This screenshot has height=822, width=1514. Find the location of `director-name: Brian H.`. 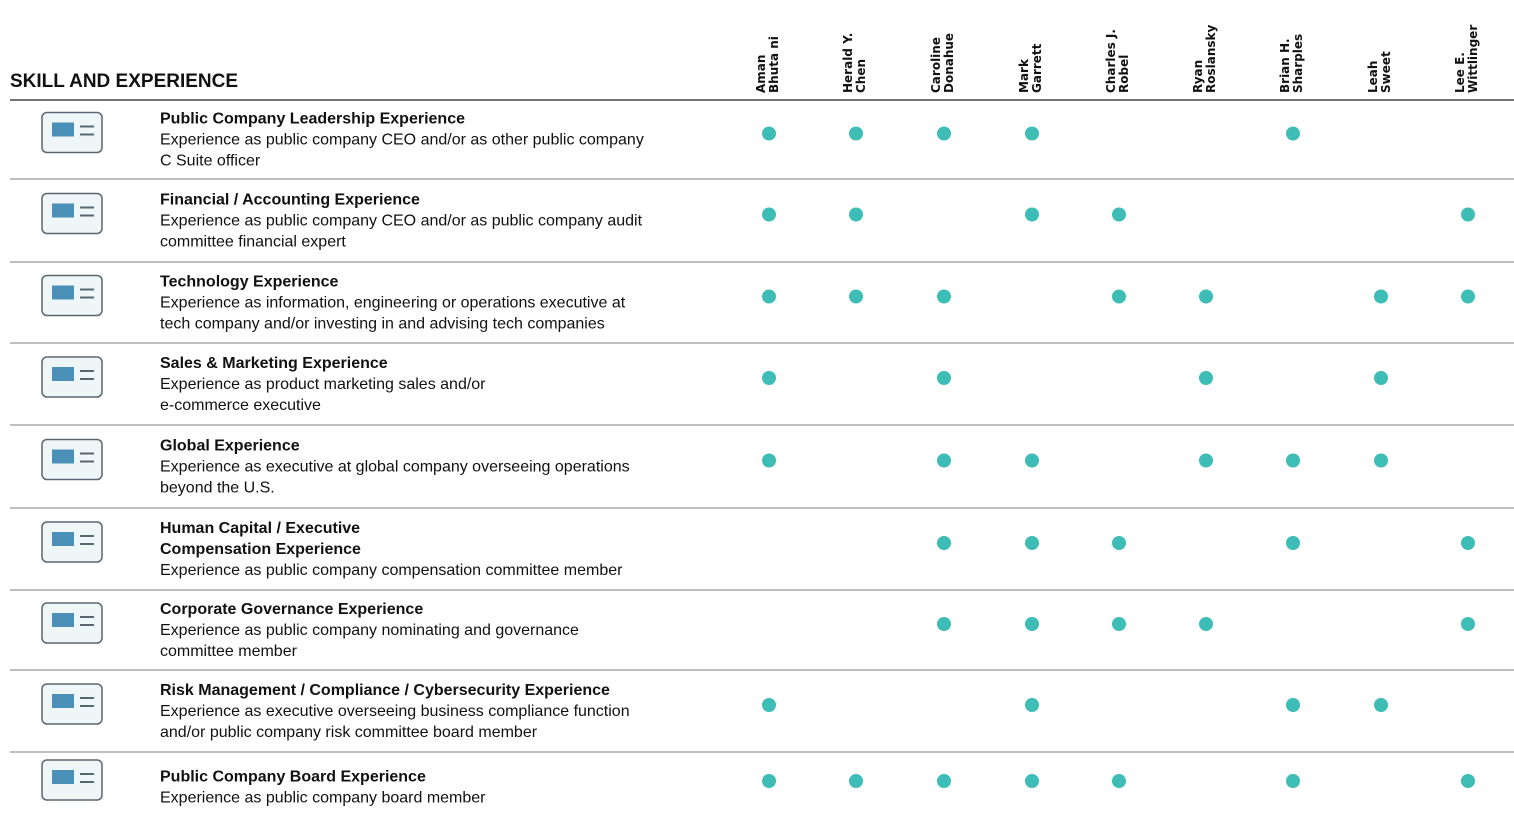

director-name: Brian H. is located at coordinates (1285, 65).